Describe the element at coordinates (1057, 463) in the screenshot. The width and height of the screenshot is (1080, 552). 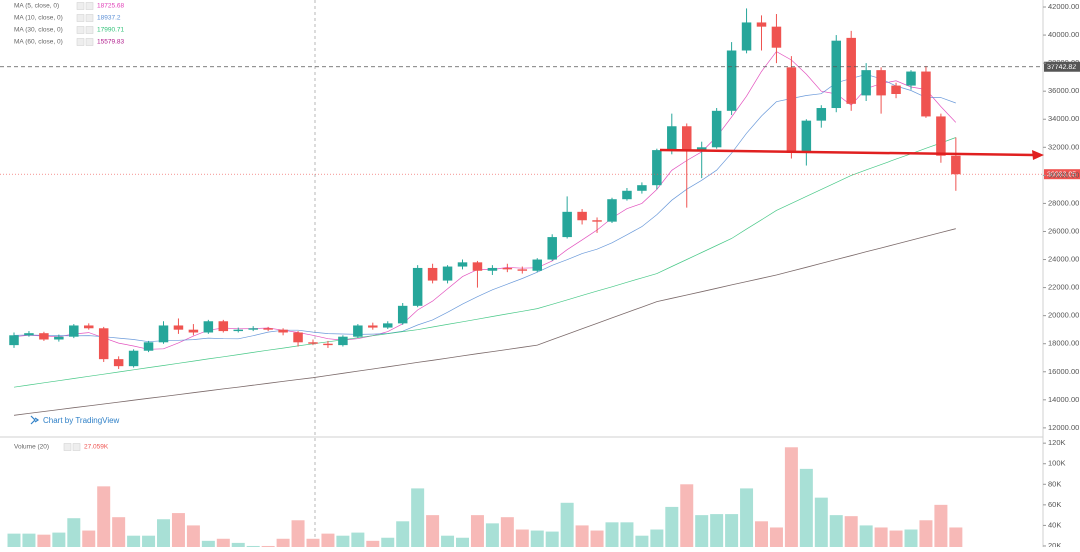
I see `y2-tick-label: 100K` at that location.